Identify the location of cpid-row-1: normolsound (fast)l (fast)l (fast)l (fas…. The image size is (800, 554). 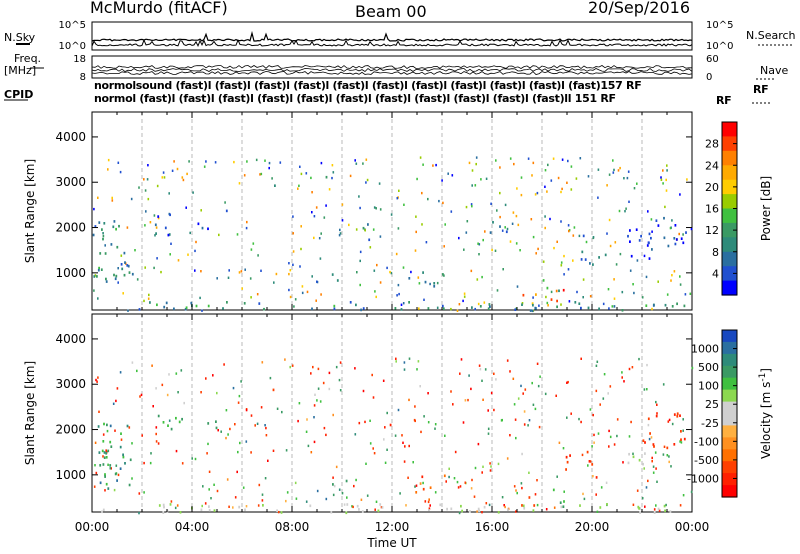
(368, 85).